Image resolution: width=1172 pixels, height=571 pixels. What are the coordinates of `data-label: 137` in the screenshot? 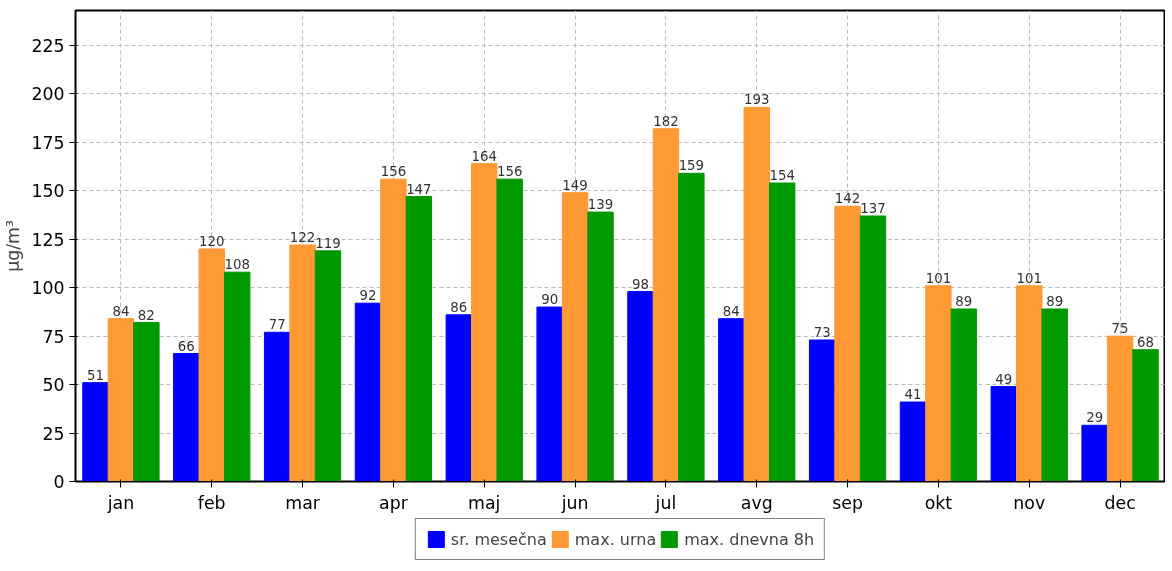 It's located at (873, 208).